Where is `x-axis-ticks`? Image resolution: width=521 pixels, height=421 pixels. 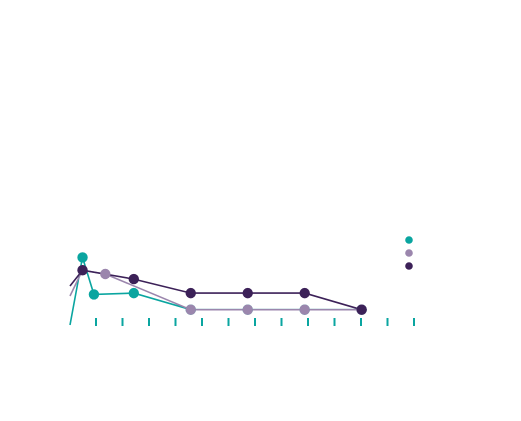 x-axis-ticks is located at coordinates (255, 322).